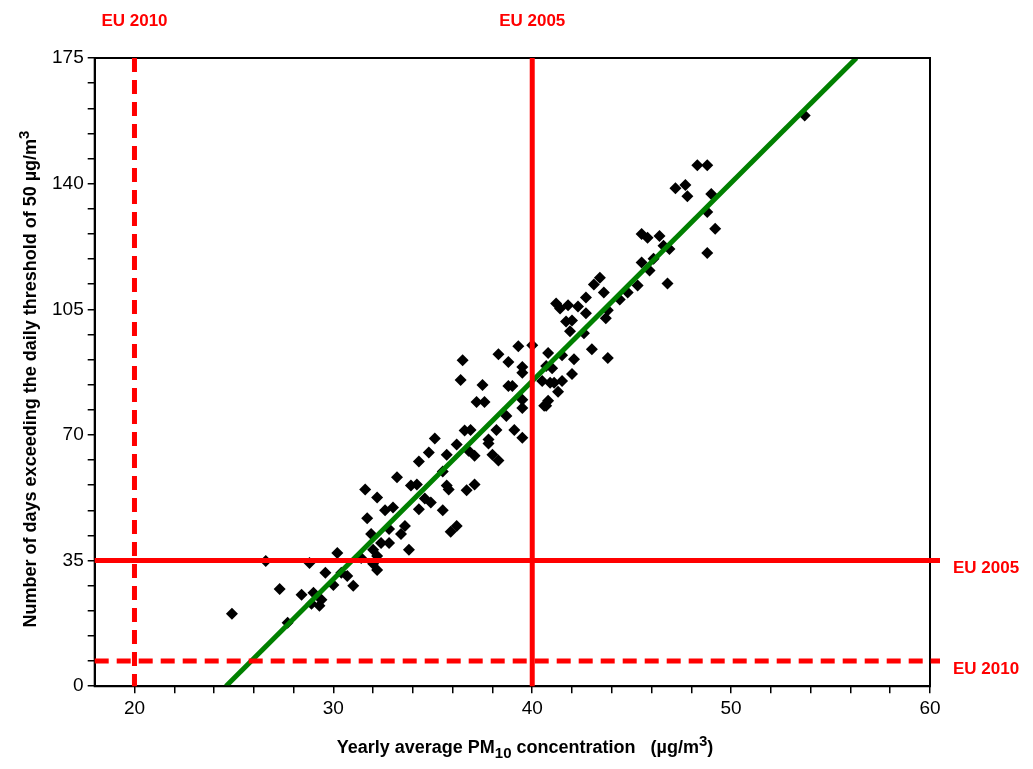 The width and height of the screenshot is (1033, 769). Describe the element at coordinates (78, 685) in the screenshot. I see `y-tick-label: 0` at that location.